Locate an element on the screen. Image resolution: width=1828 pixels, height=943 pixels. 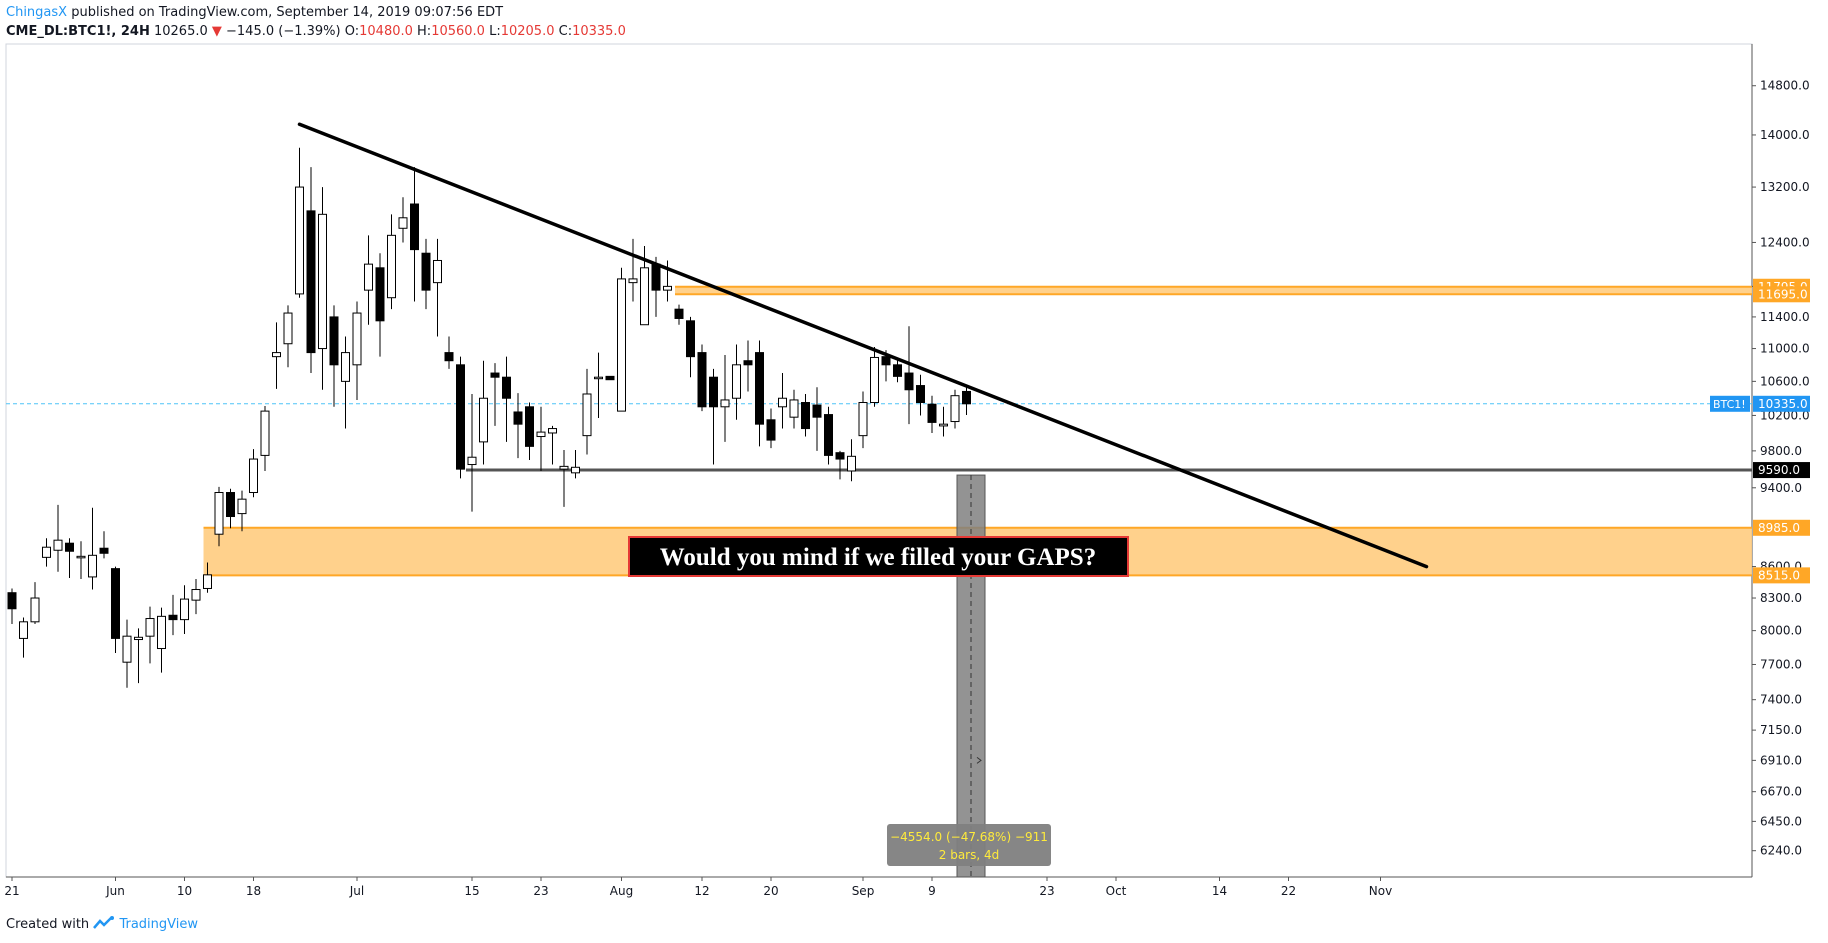
candle-body-up is located at coordinates (644, 296).